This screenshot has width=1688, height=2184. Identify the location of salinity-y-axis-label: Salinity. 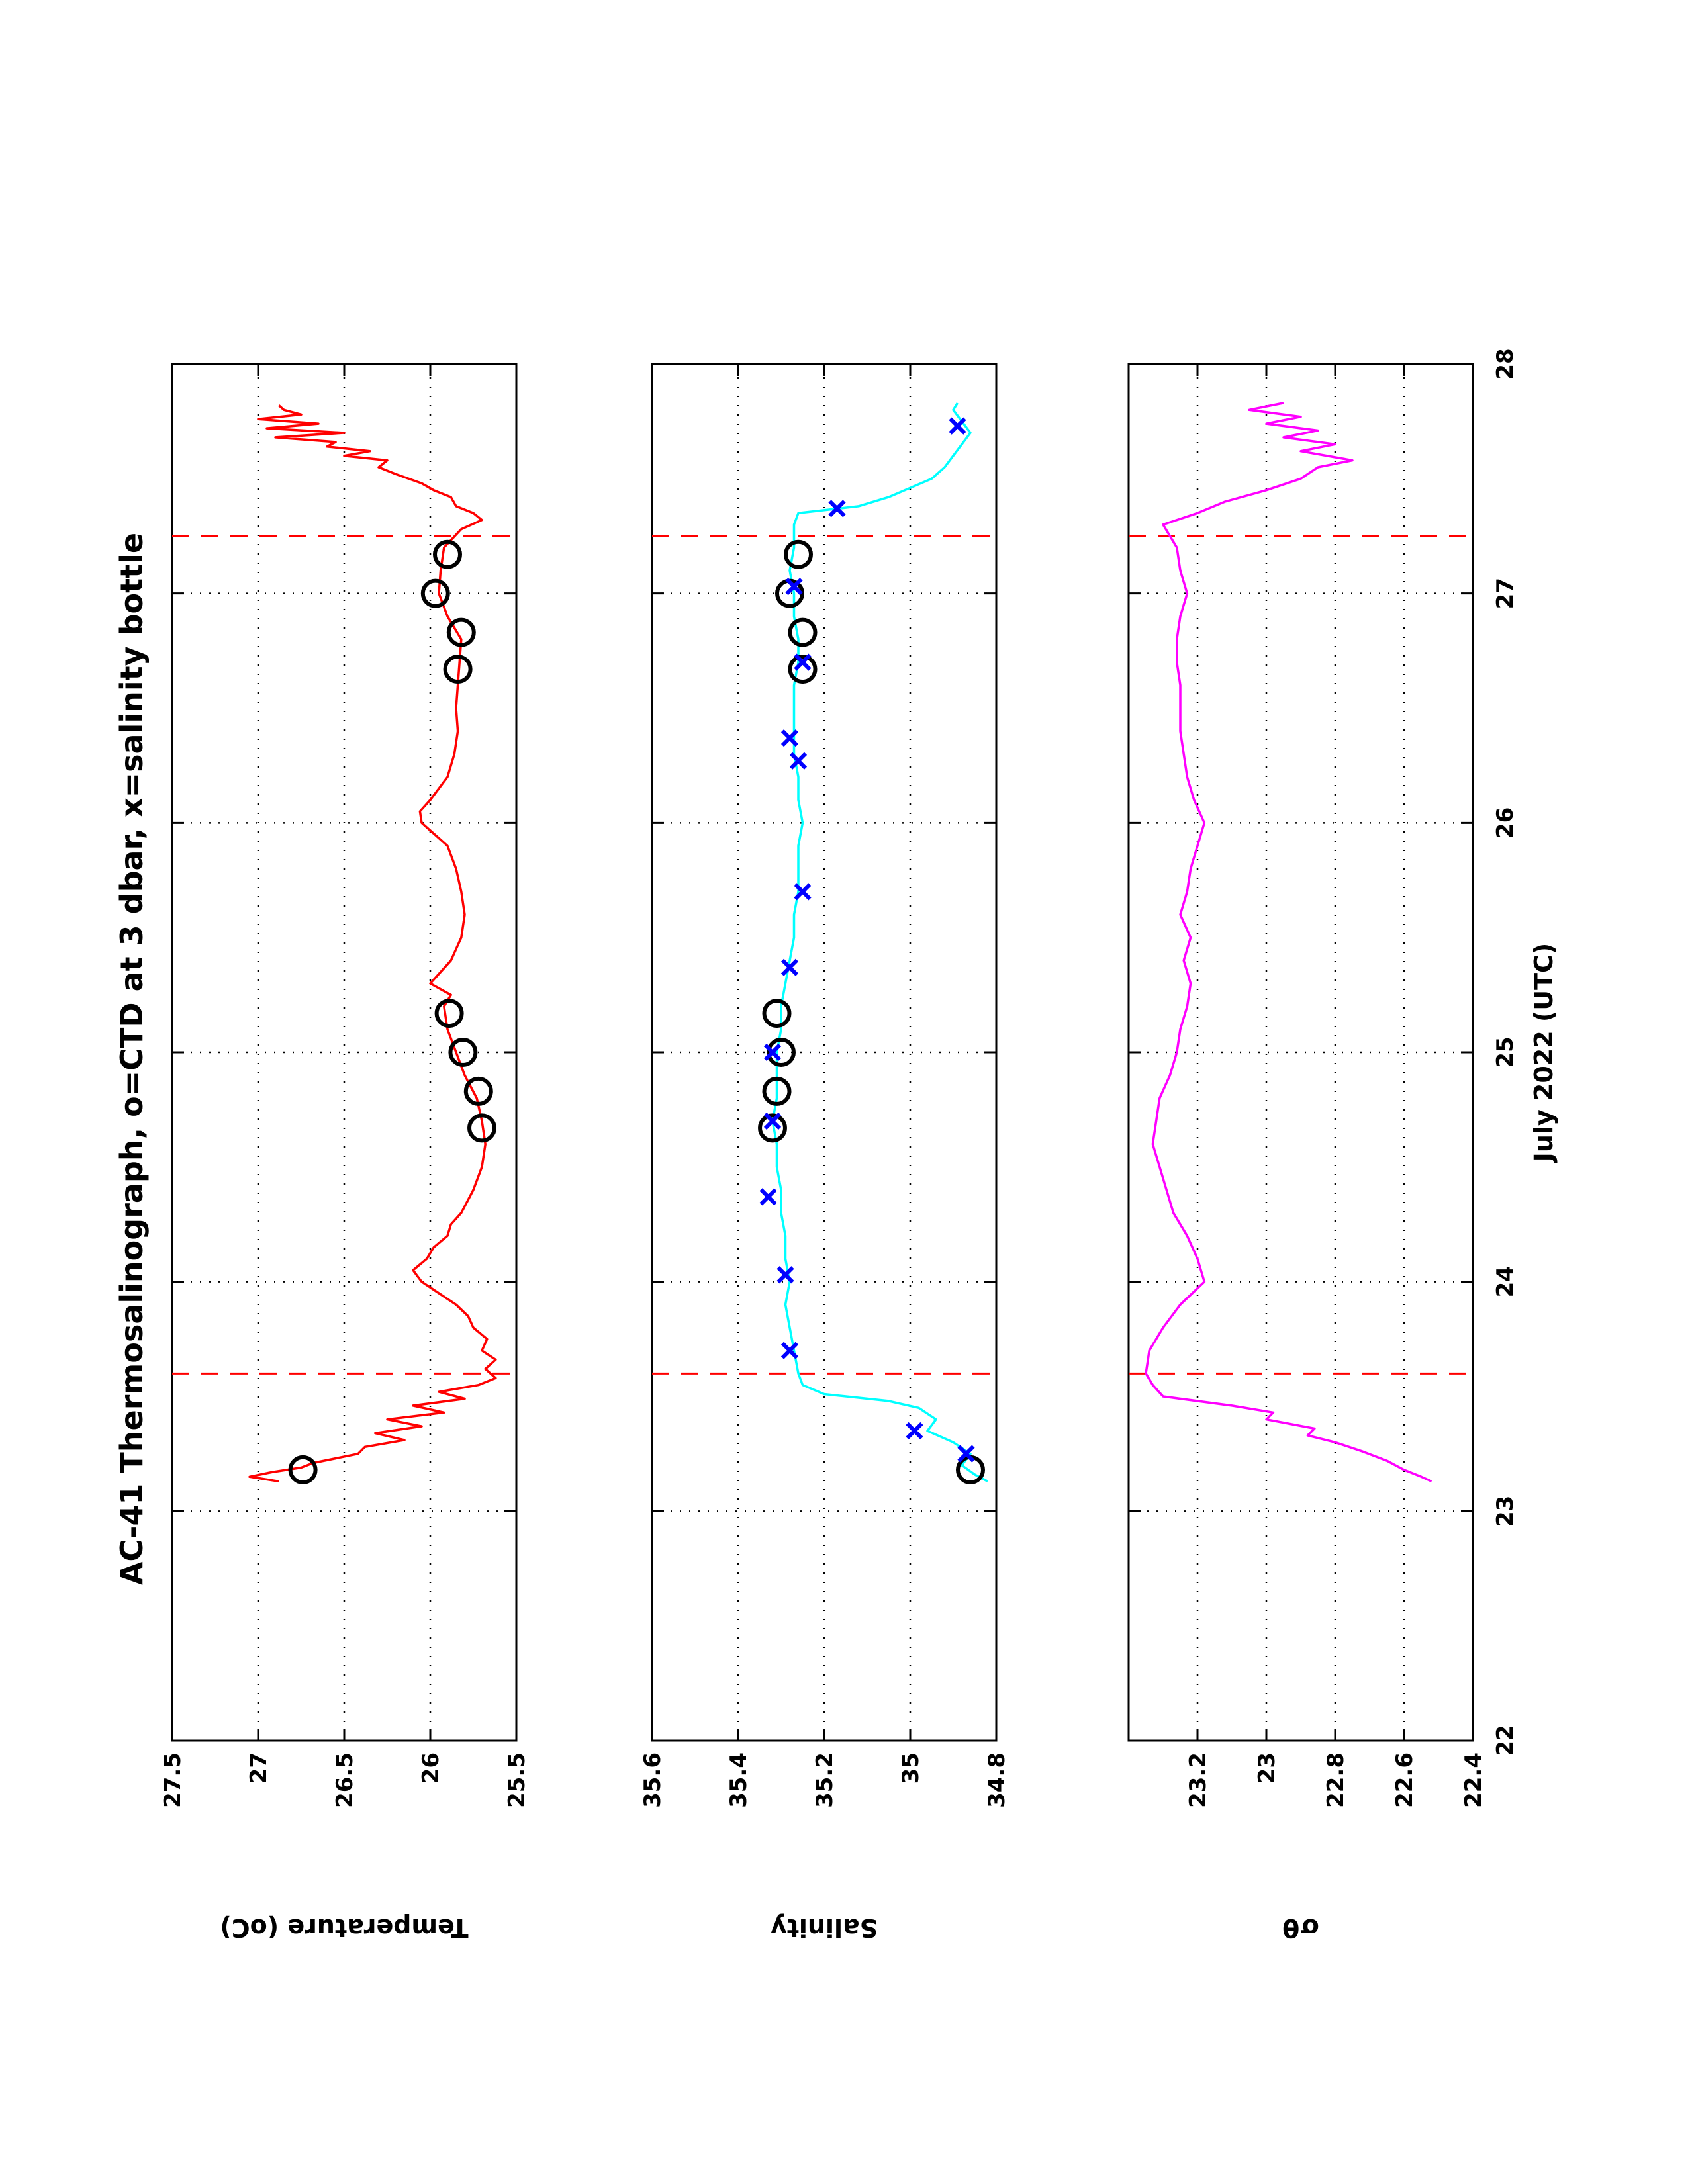
(824, 1928).